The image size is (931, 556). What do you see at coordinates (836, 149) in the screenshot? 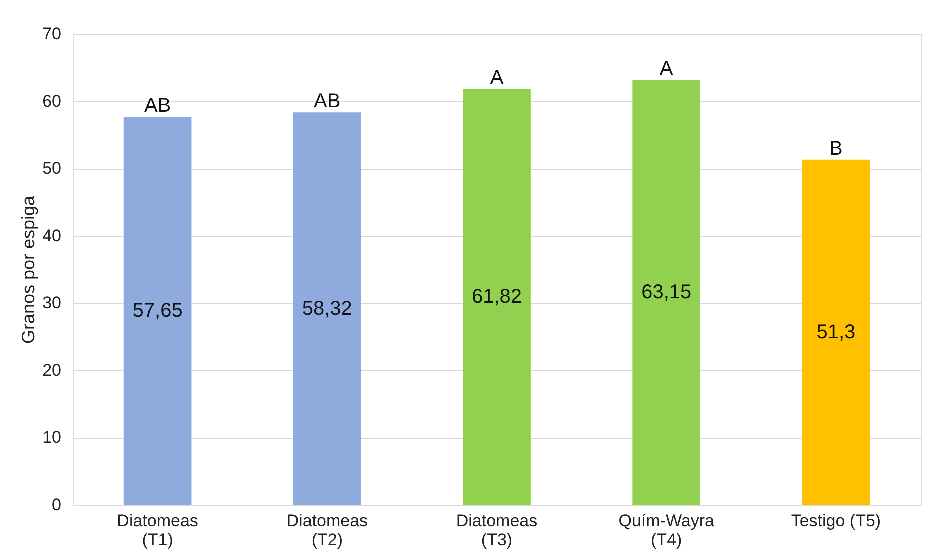
I see `annotation: B` at bounding box center [836, 149].